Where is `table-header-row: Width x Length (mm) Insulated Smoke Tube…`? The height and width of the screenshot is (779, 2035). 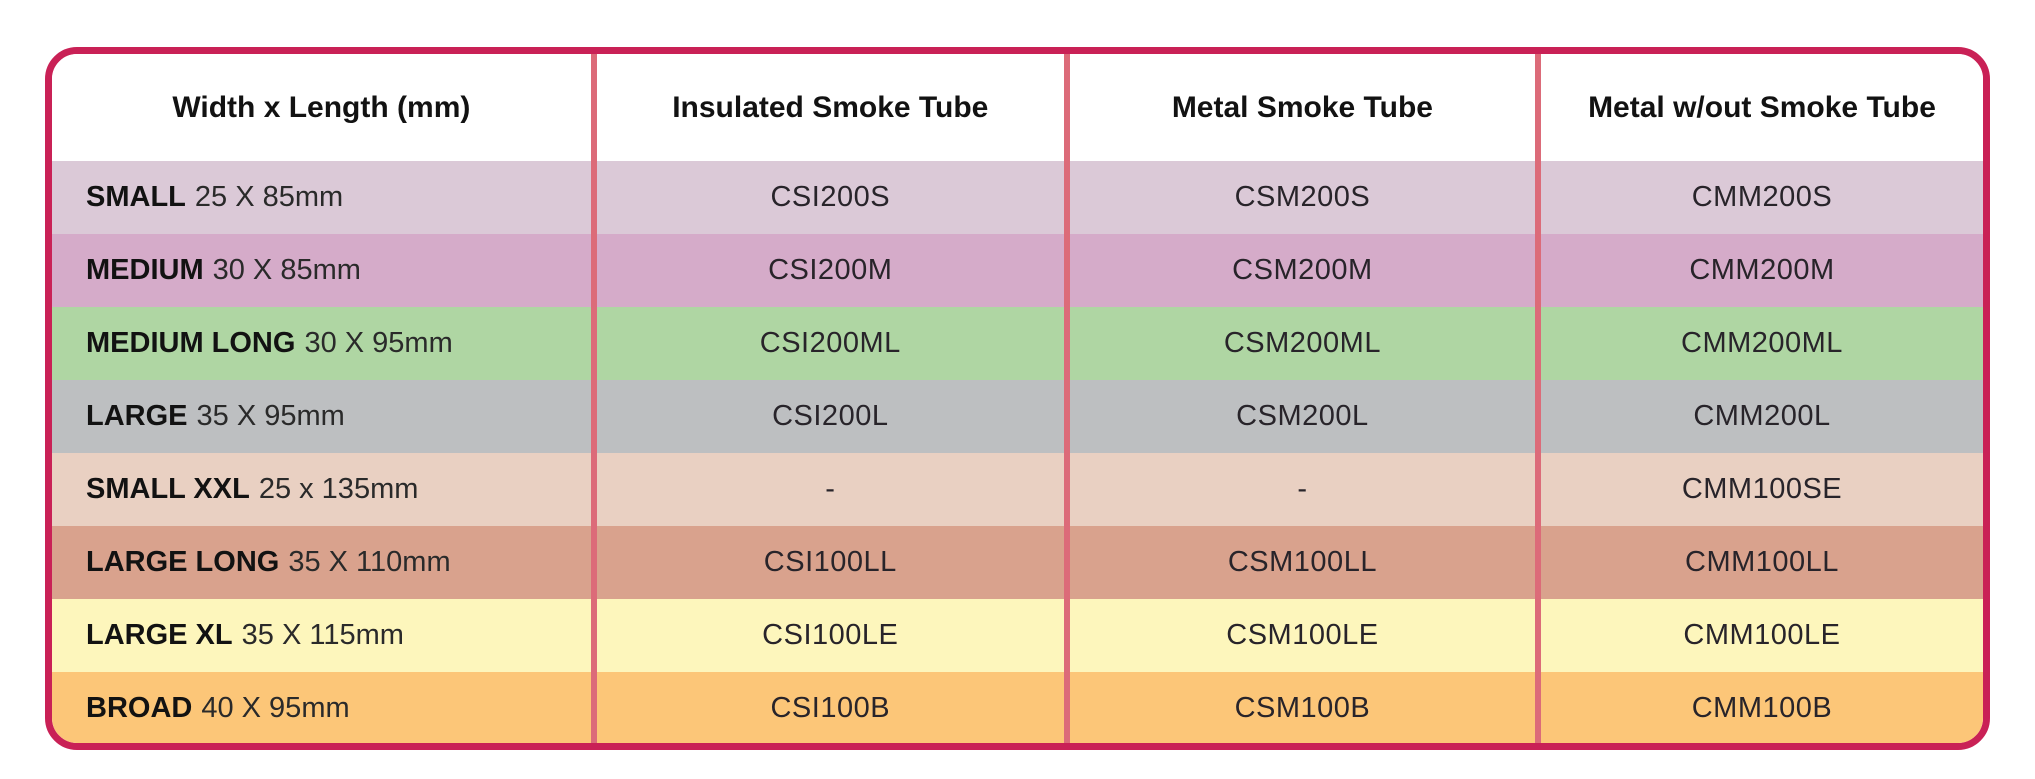
table-header-row: Width x Length (mm) Insulated Smoke Tube… is located at coordinates (1017, 107).